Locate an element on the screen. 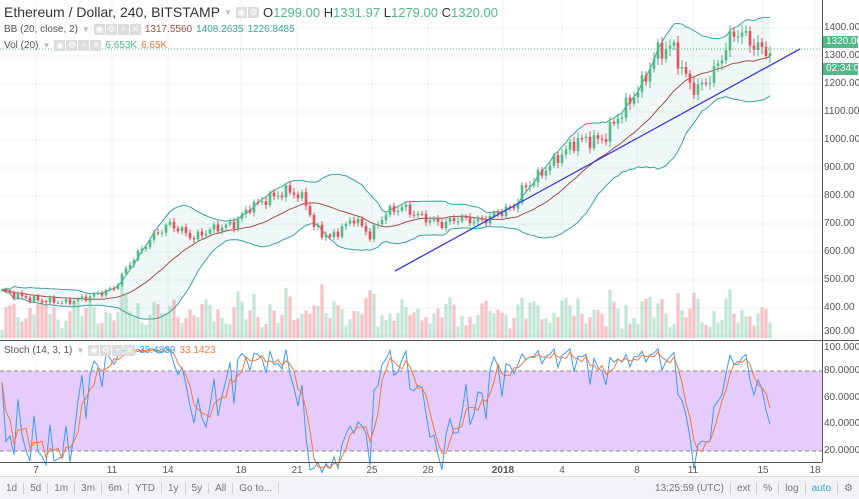 The height and width of the screenshot is (499, 859). range-button-1m: 1m is located at coordinates (62, 488).